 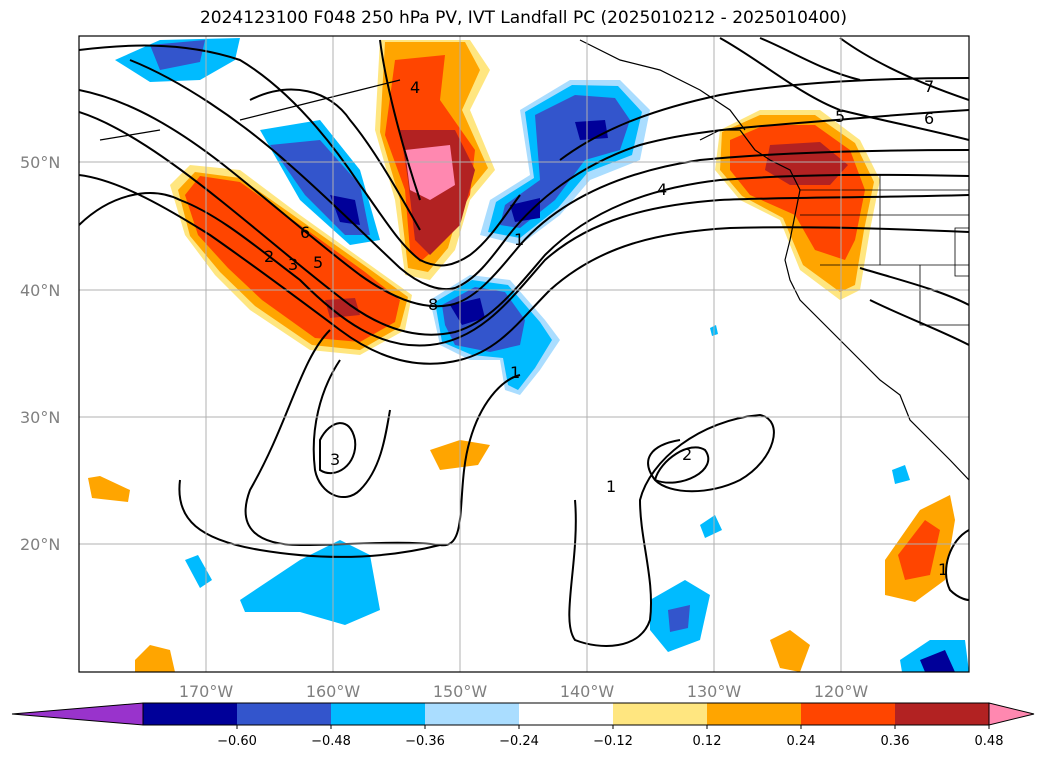 What do you see at coordinates (206, 691) in the screenshot?
I see `lon-label-170w: 170°W` at bounding box center [206, 691].